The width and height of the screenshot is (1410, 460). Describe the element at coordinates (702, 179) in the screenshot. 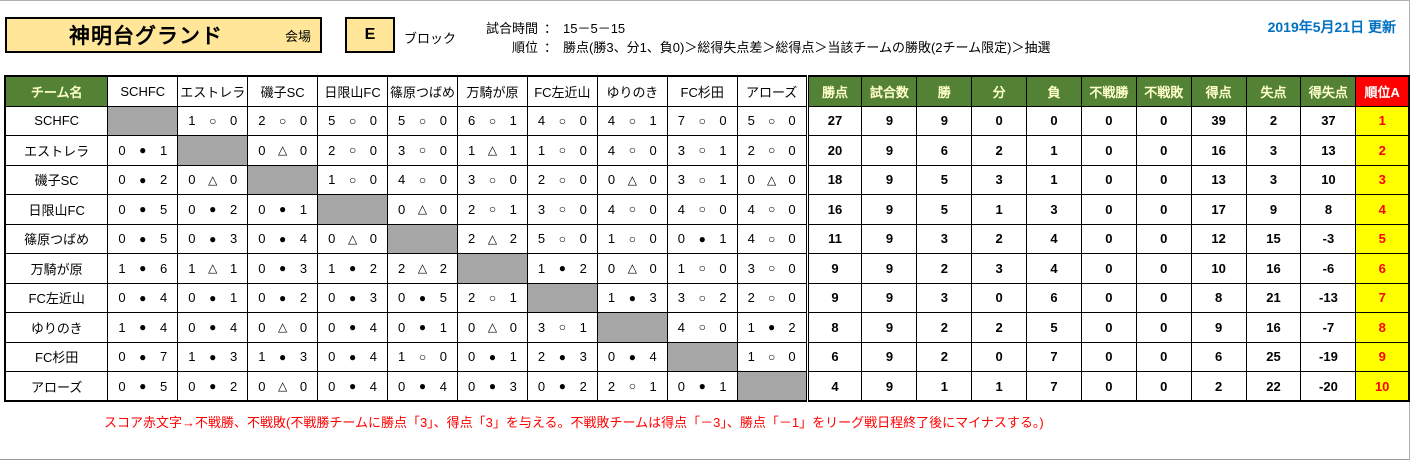

I see `result-cell: 3 ○ 1` at that location.